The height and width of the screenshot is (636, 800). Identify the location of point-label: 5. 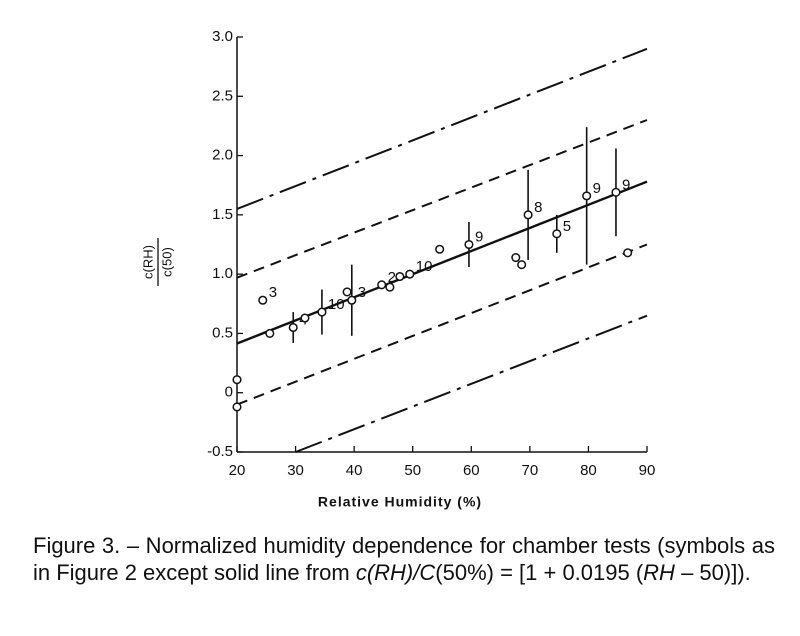
(567, 226).